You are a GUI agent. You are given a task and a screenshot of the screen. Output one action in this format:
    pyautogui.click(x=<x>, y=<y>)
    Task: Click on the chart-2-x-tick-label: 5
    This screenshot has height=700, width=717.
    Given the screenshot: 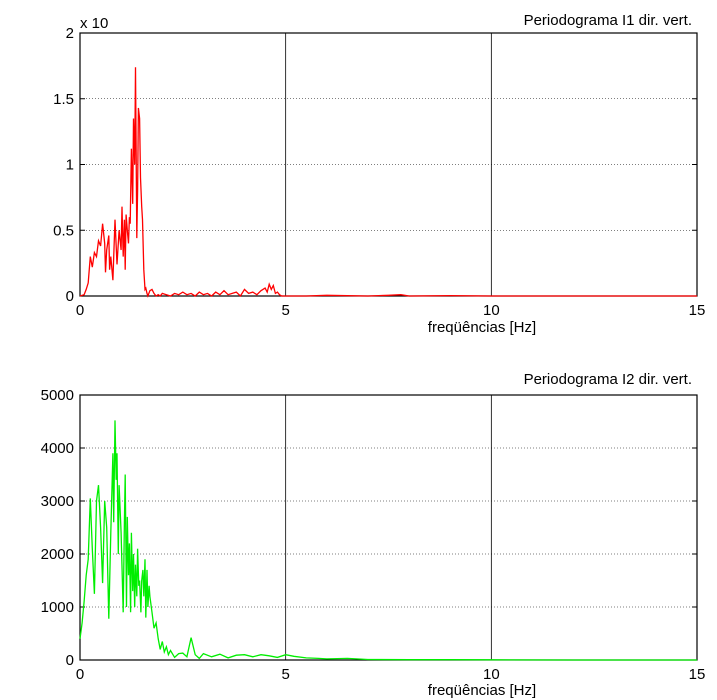 What is the action you would take?
    pyautogui.click(x=285, y=674)
    